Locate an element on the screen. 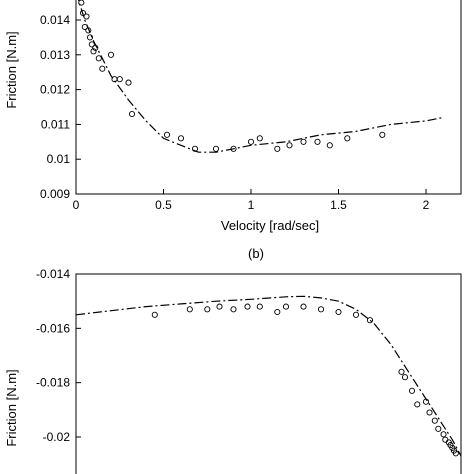 This screenshot has width=474, height=474. bottom-y-tick-label: -0.016 is located at coordinates (53, 328).